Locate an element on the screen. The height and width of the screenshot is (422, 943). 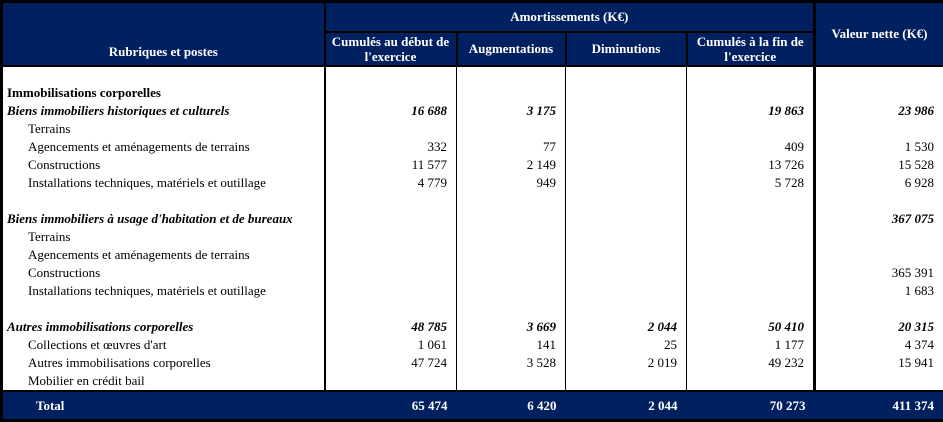
row-value: 365 391 is located at coordinates (879, 273).